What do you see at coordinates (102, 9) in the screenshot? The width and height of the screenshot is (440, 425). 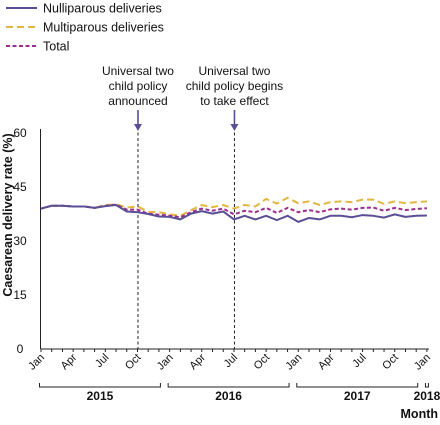 I see `legend-label-1: Nulliparous deliveries` at bounding box center [102, 9].